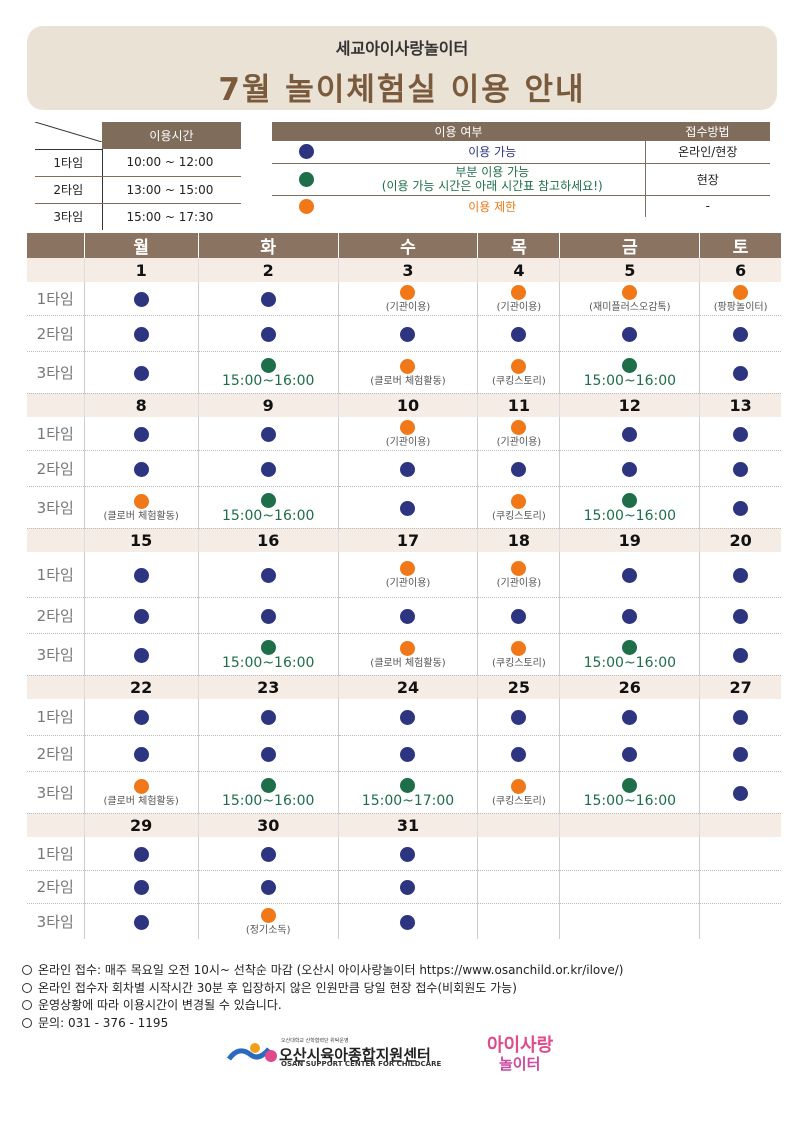 This screenshot has height=1132, width=800. I want to click on partial-time: 15:00~17:00, so click(408, 801).